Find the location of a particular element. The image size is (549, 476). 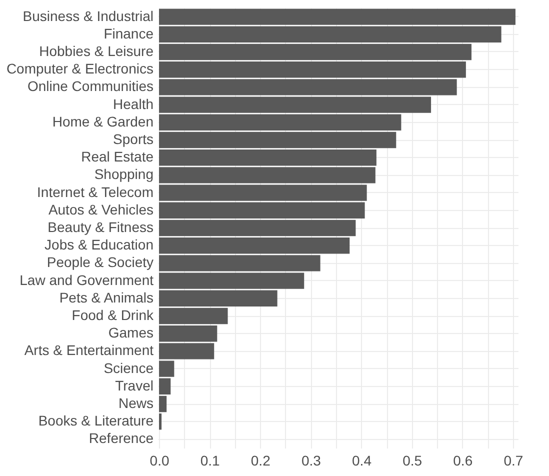

x-tick-label: 0.7 is located at coordinates (514, 460).